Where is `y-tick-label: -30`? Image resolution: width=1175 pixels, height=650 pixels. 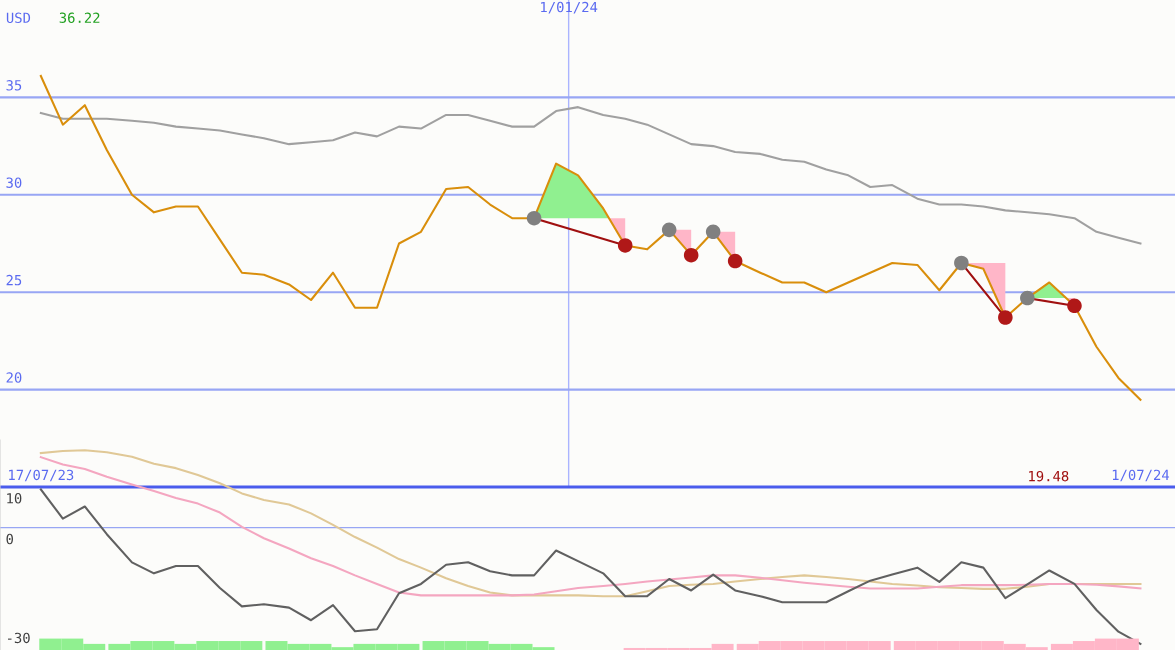 y-tick-label: -30 is located at coordinates (18, 638).